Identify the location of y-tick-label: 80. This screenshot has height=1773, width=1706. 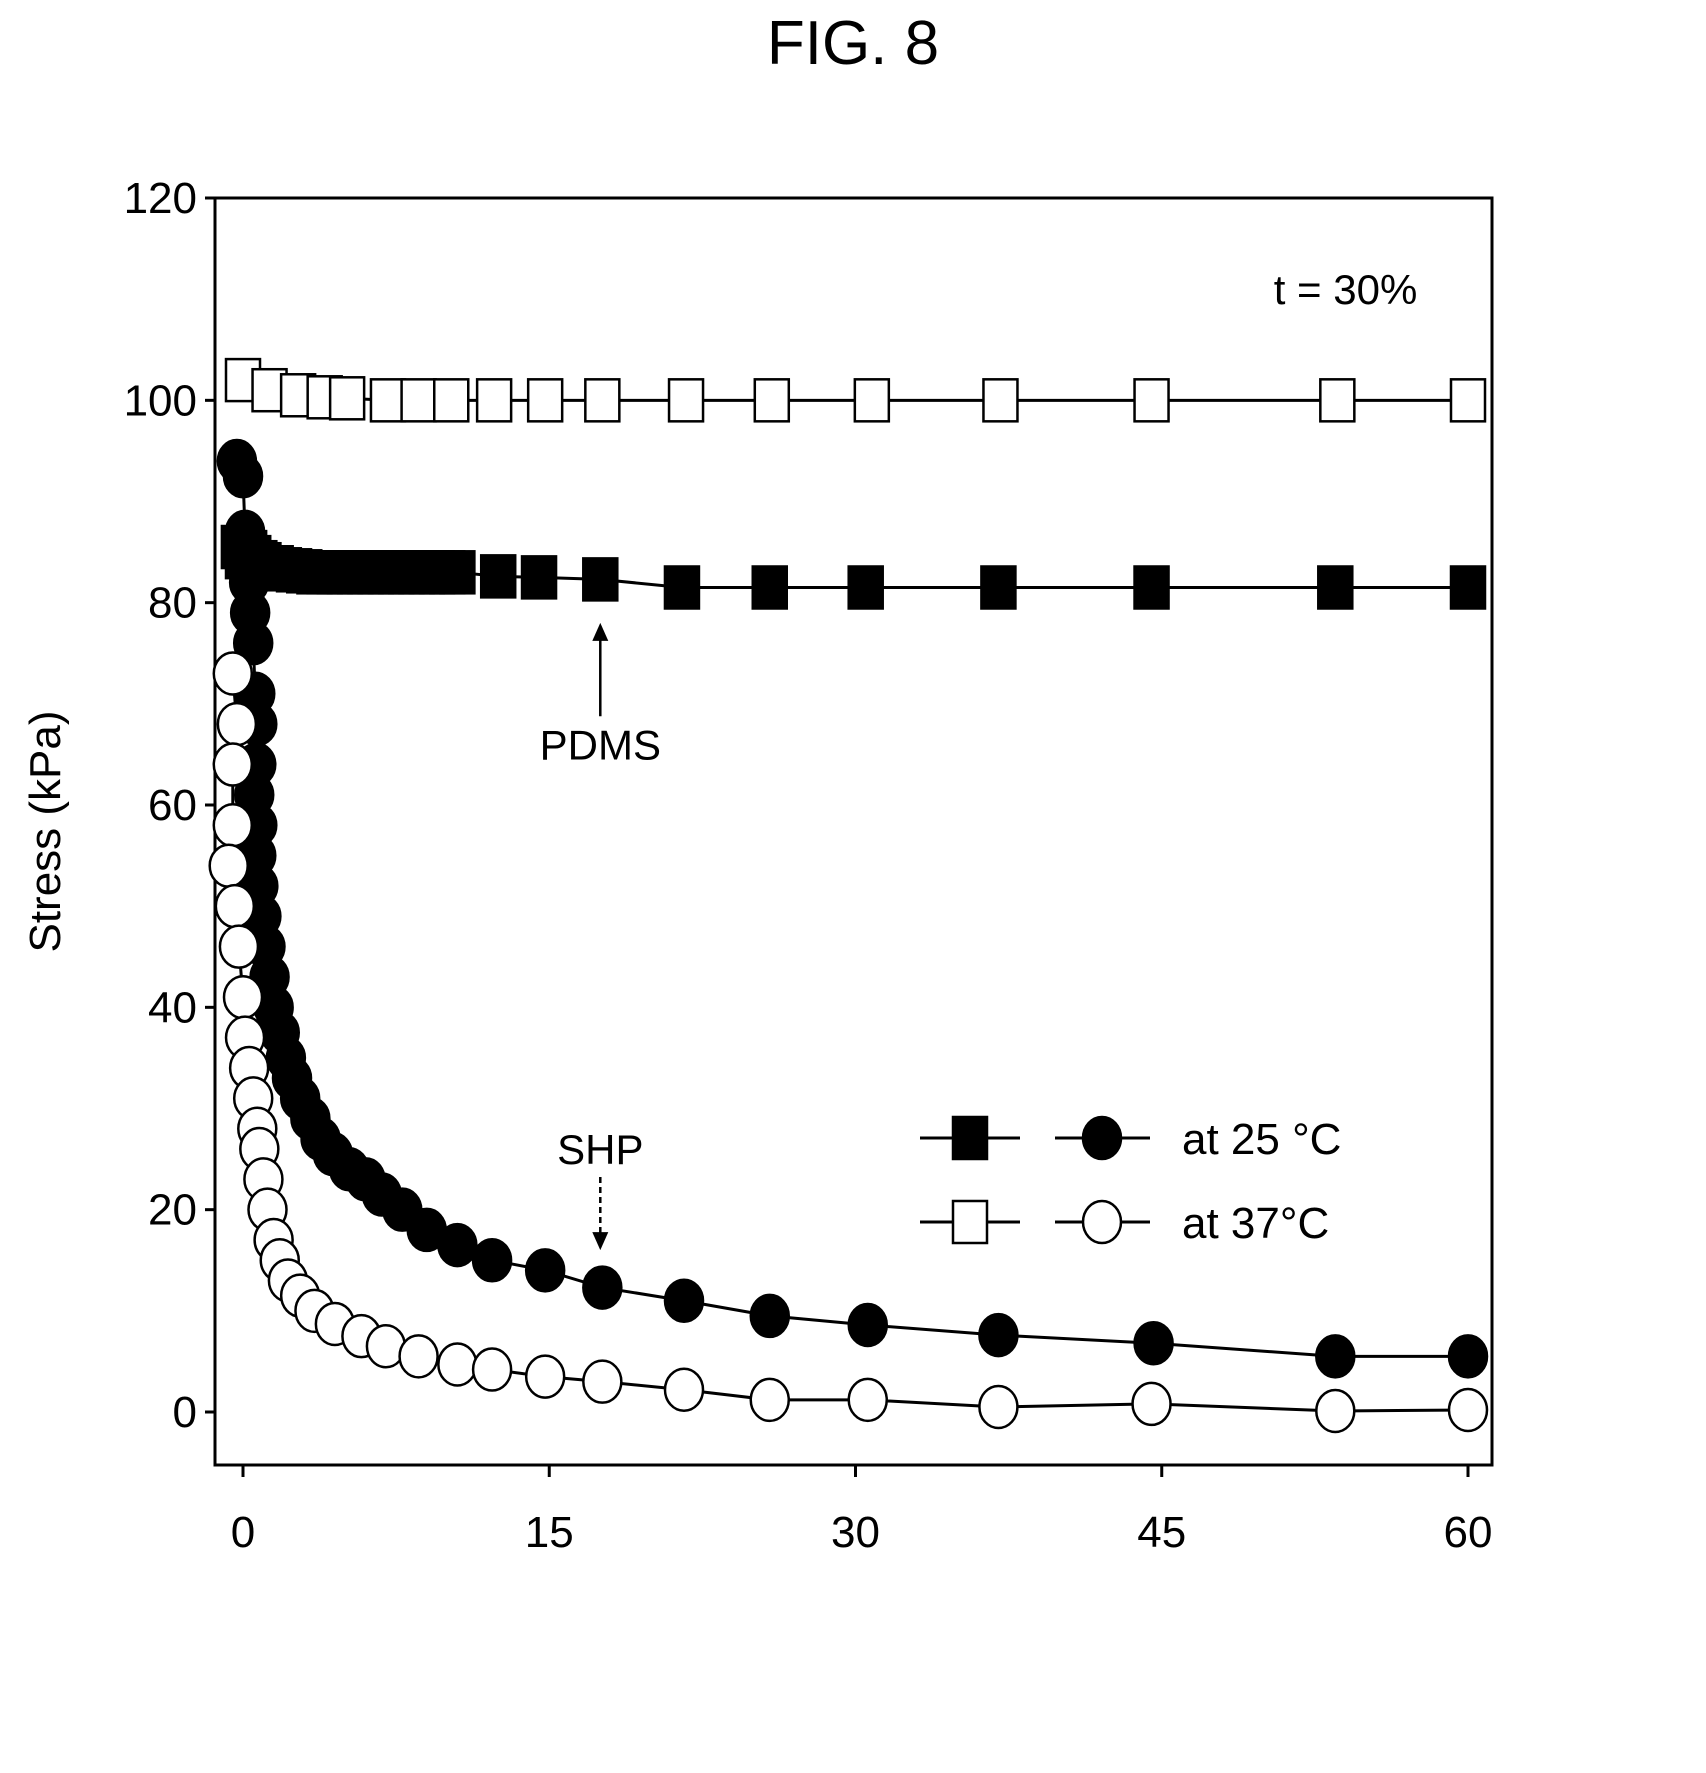
(172, 603).